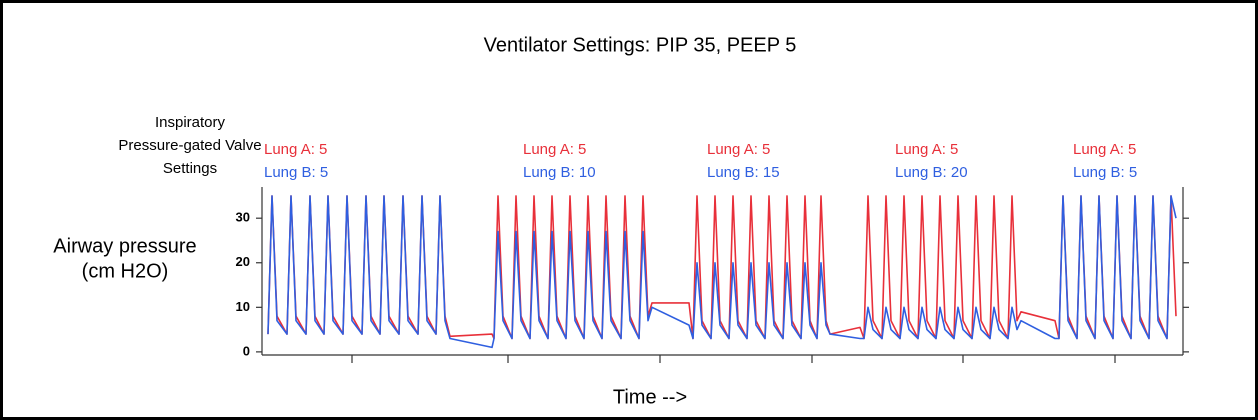  I want to click on y-tick-label: 10, so click(243, 306).